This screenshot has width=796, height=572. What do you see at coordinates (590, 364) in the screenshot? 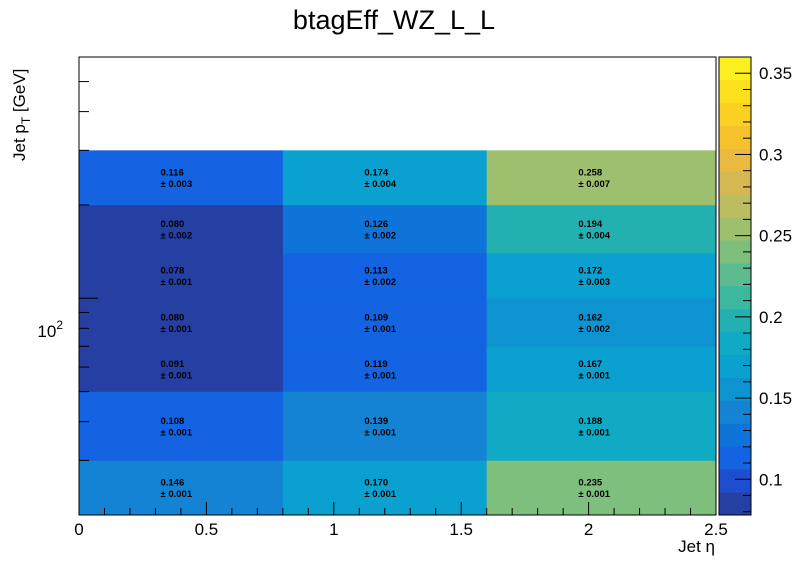
I see `cell-value-label: 0.167` at bounding box center [590, 364].